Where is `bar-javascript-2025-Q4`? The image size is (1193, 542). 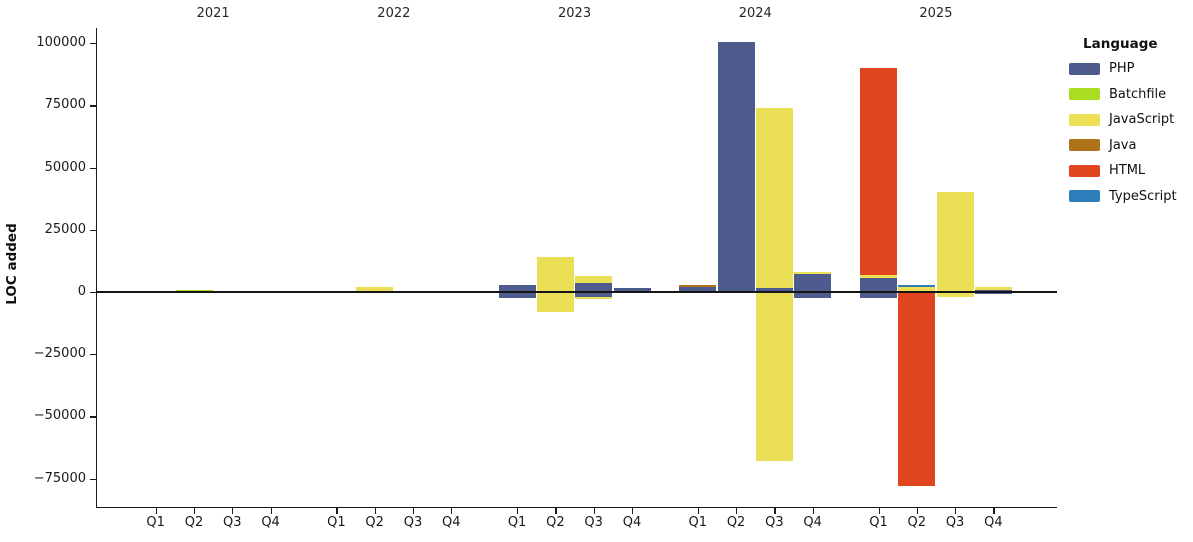 bar-javascript-2025-Q4 is located at coordinates (993, 289).